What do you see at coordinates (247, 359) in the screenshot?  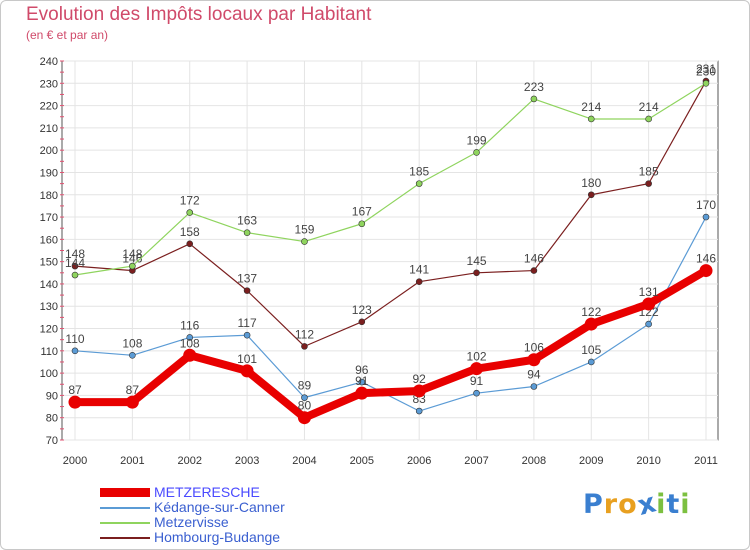 I see `data-label-metzeresche: 101` at bounding box center [247, 359].